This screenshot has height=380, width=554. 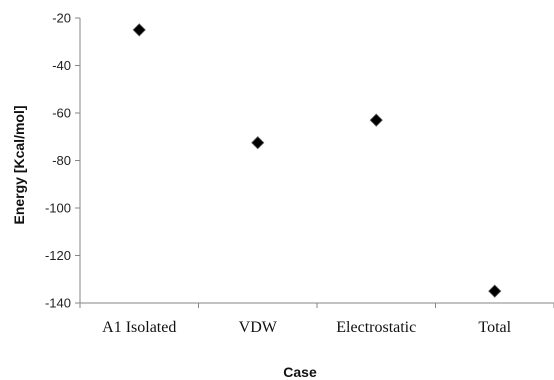 I want to click on x-tick-label: Total, so click(x=494, y=327).